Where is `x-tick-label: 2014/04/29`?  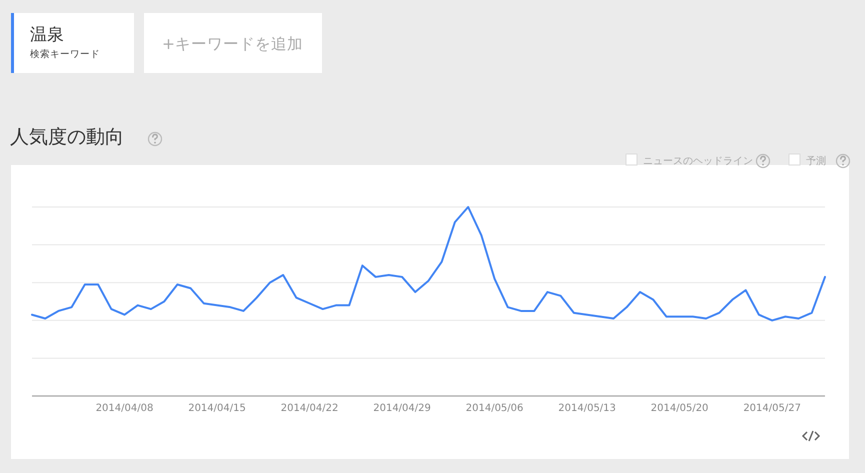
x-tick-label: 2014/04/29 is located at coordinates (402, 408).